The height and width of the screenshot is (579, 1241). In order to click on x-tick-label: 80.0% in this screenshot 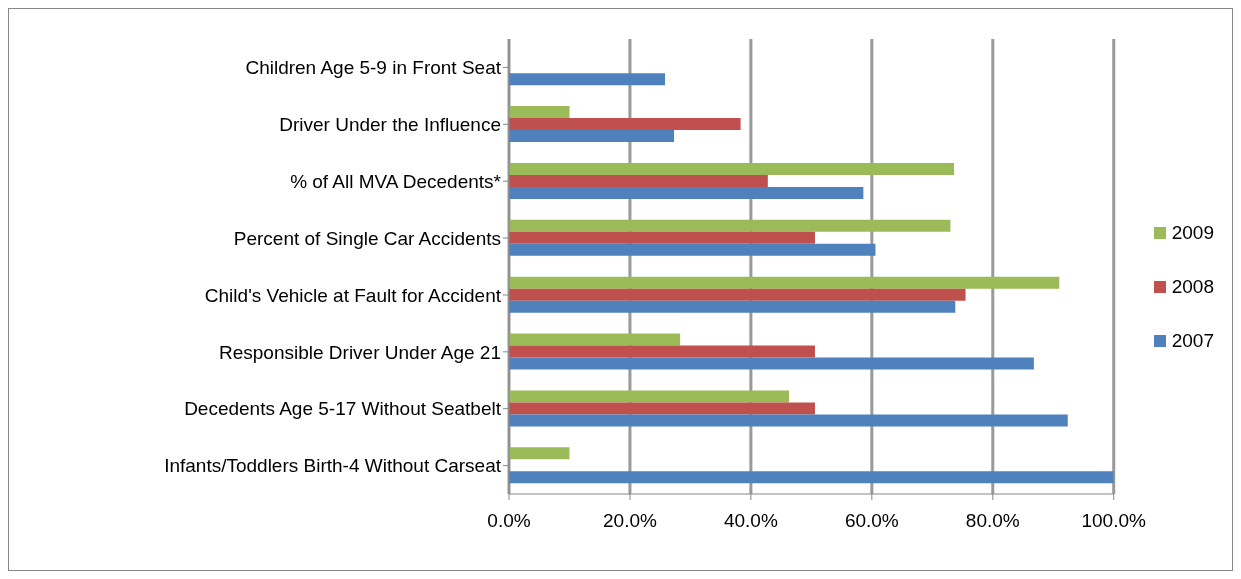, I will do `click(992, 521)`.